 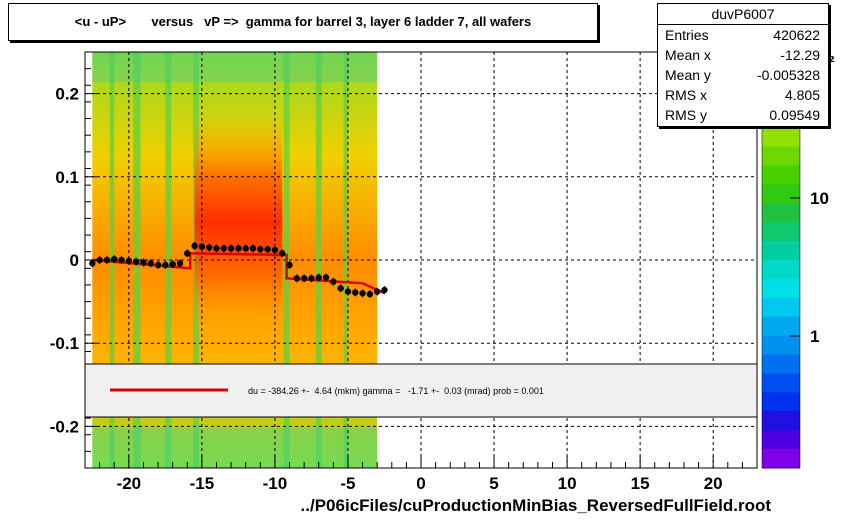 I want to click on stats-label: Mean y, so click(x=688, y=75).